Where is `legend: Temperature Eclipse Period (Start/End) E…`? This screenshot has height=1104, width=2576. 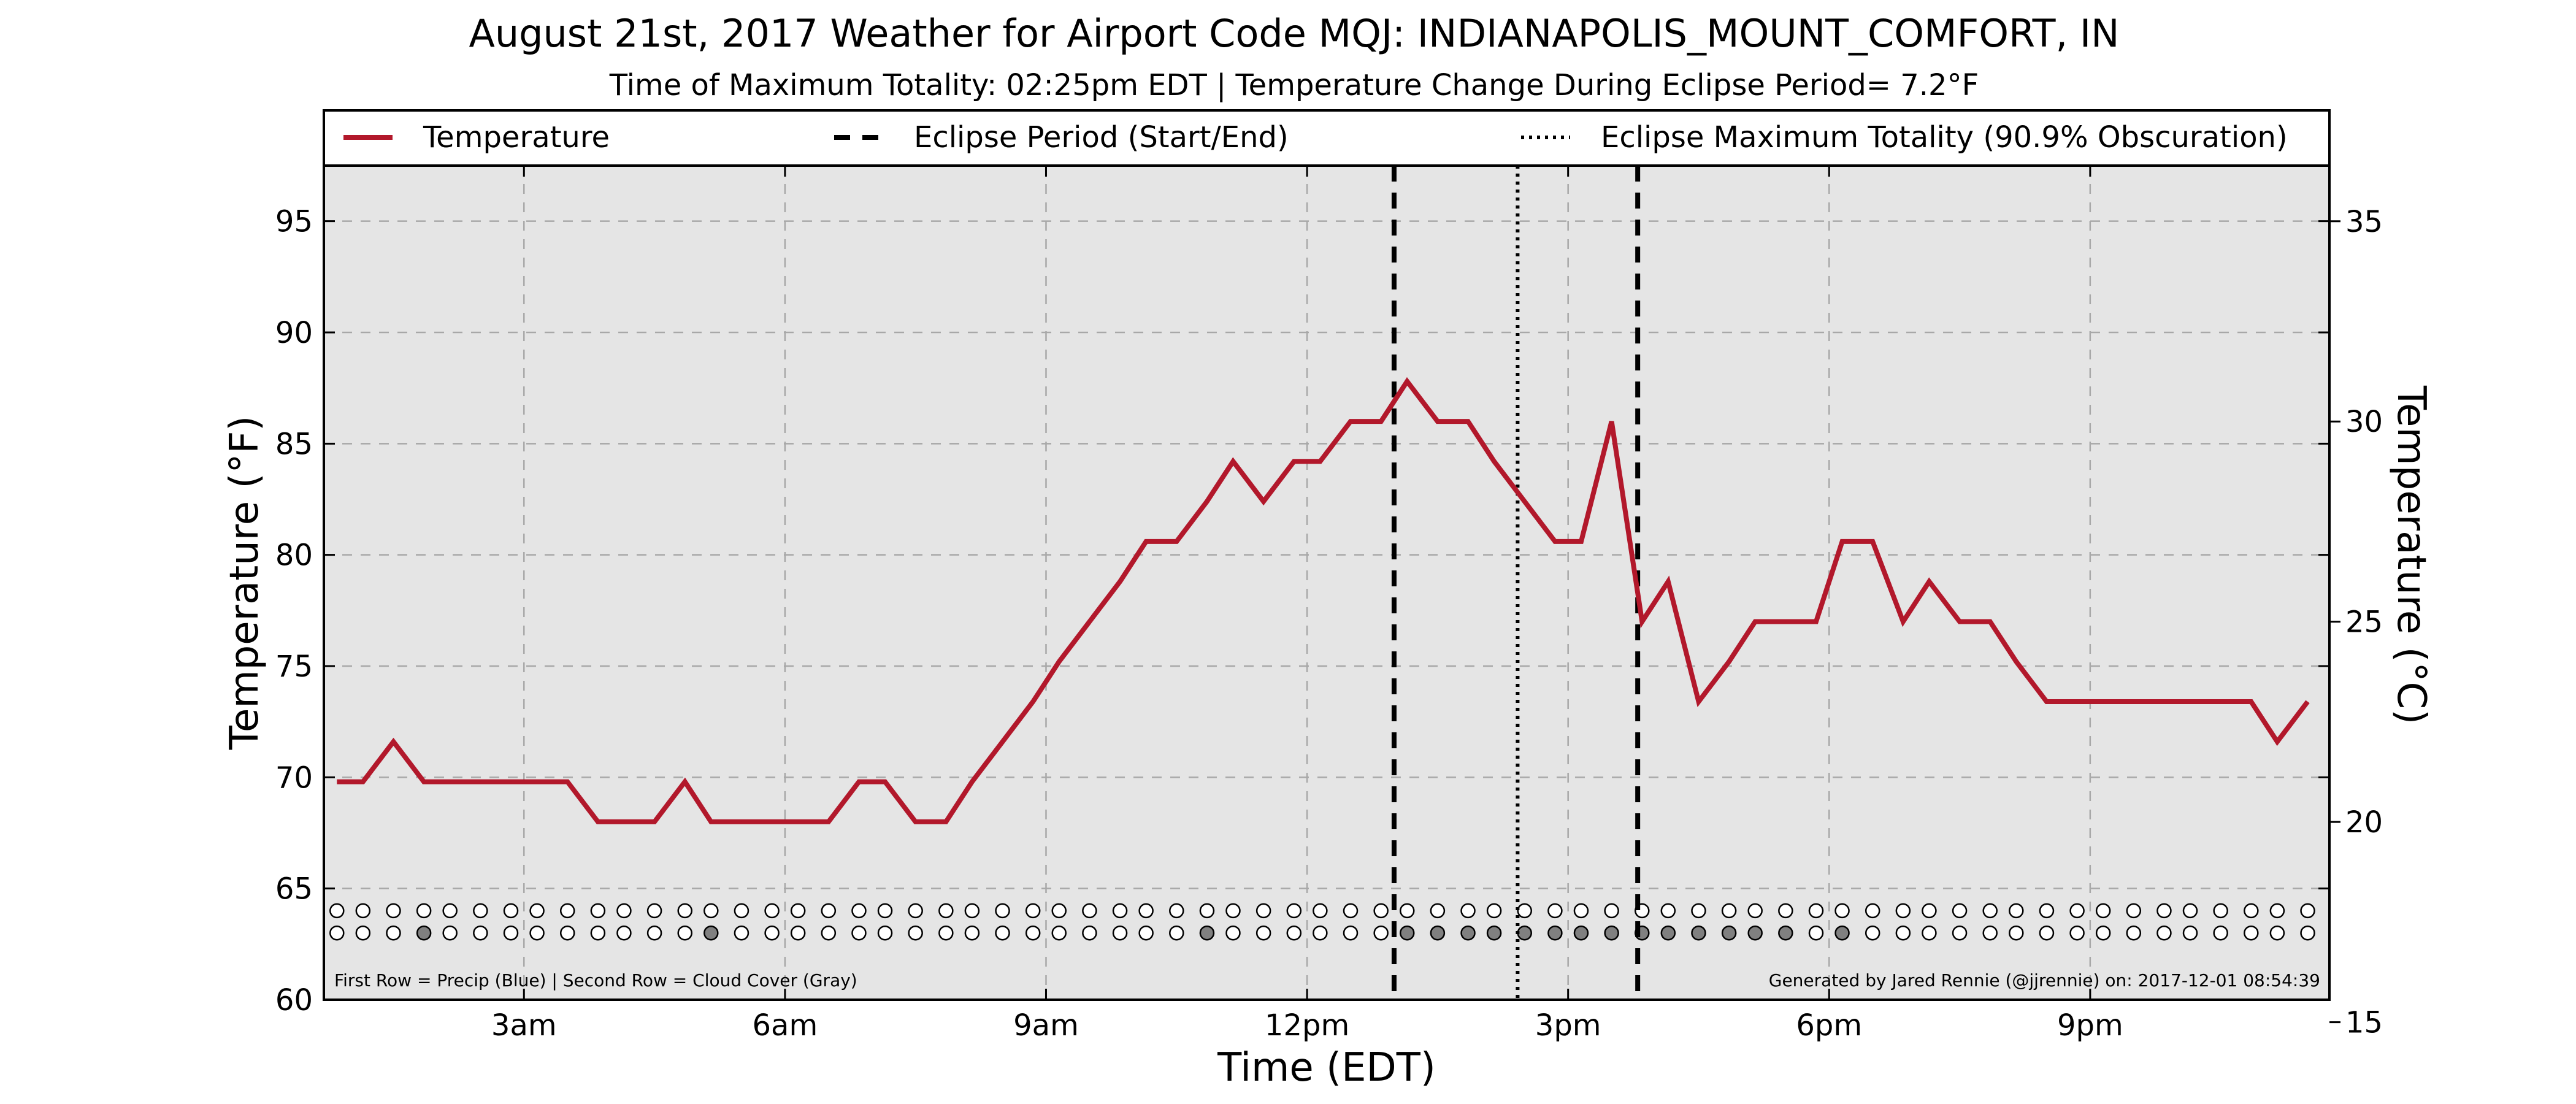 legend: Temperature Eclipse Period (Start/End) E… is located at coordinates (1327, 138).